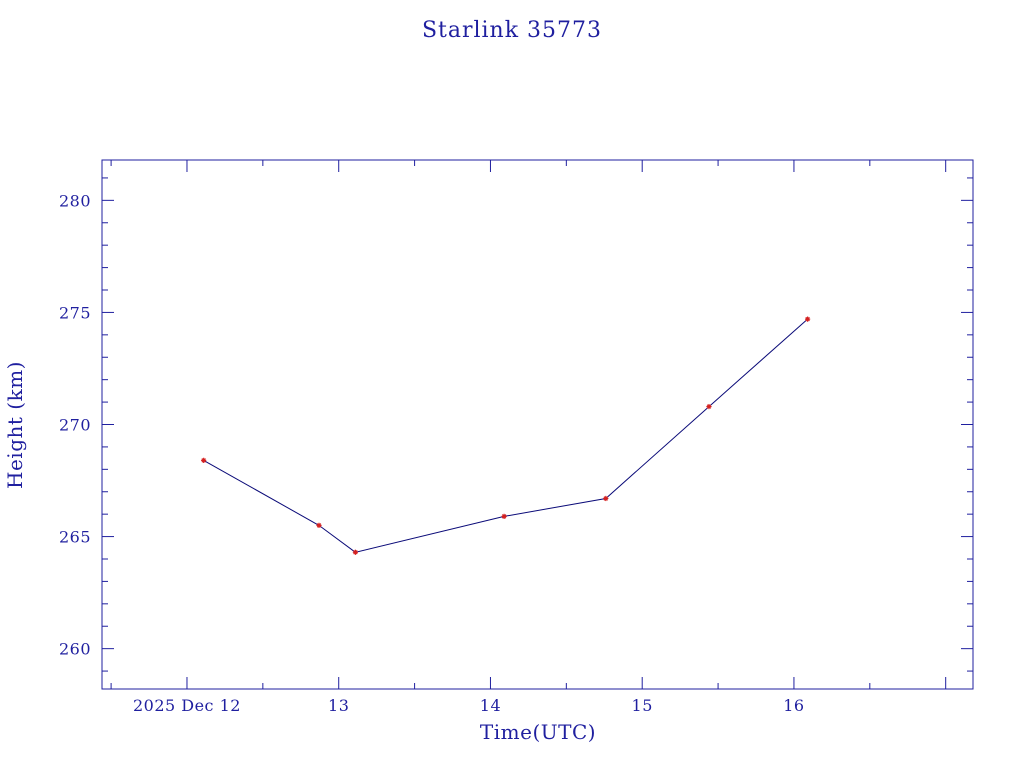 The image size is (1024, 768). Describe the element at coordinates (338, 705) in the screenshot. I see `x-tick-label: 13` at that location.